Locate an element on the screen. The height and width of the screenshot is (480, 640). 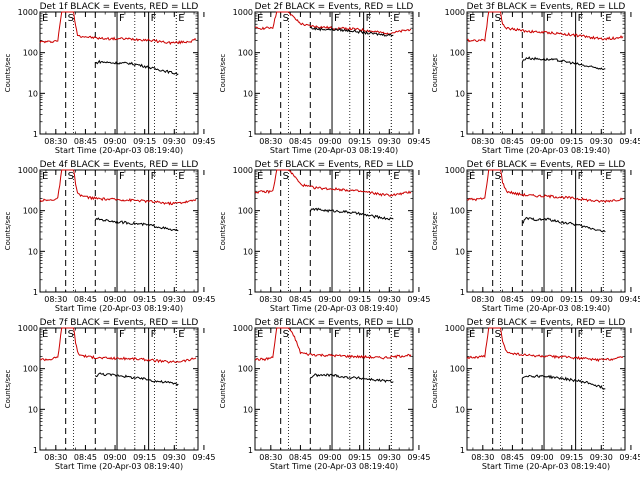
plot-title: Det 2f BLACK = Events, RED = LLD is located at coordinates (334, 7).